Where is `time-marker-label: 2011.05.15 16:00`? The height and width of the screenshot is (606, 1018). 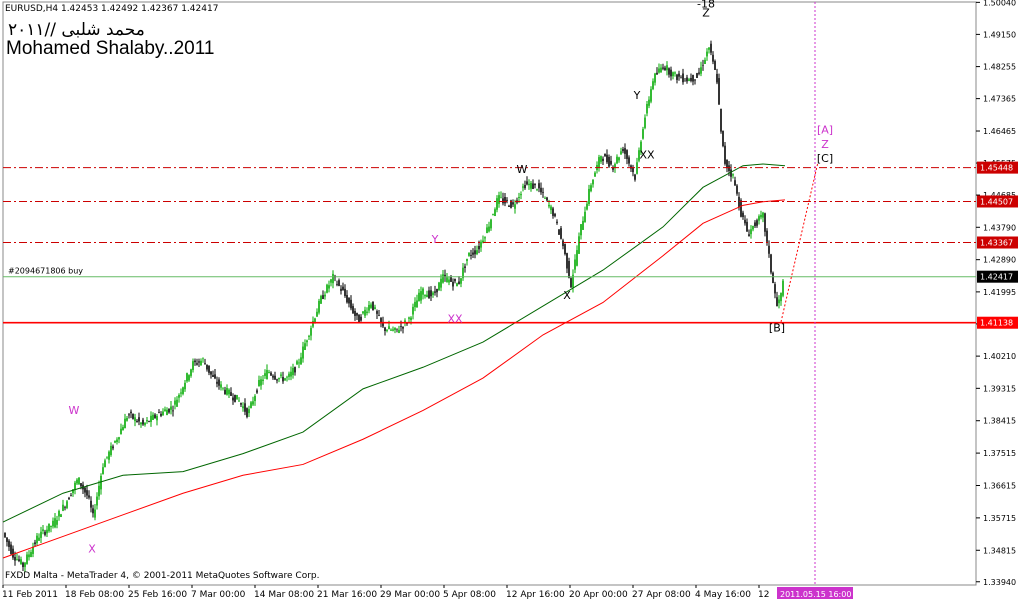
time-marker-label: 2011.05.15 16:00 is located at coordinates (815, 594).